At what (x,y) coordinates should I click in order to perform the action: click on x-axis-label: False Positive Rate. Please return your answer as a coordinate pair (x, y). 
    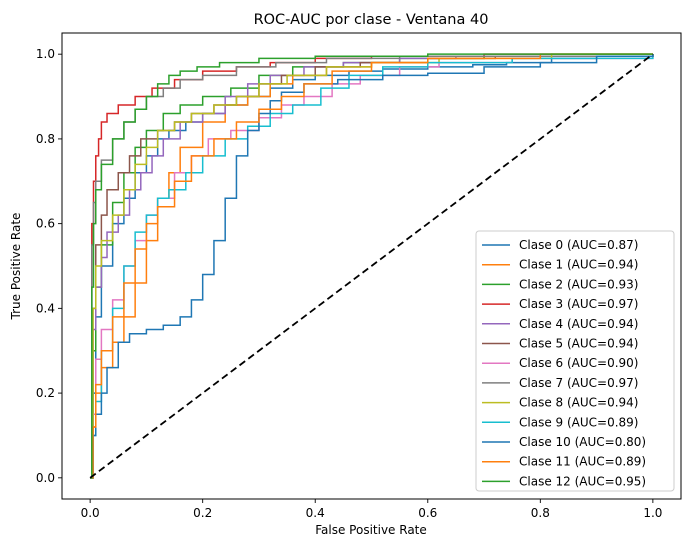
    Looking at the image, I should click on (371, 530).